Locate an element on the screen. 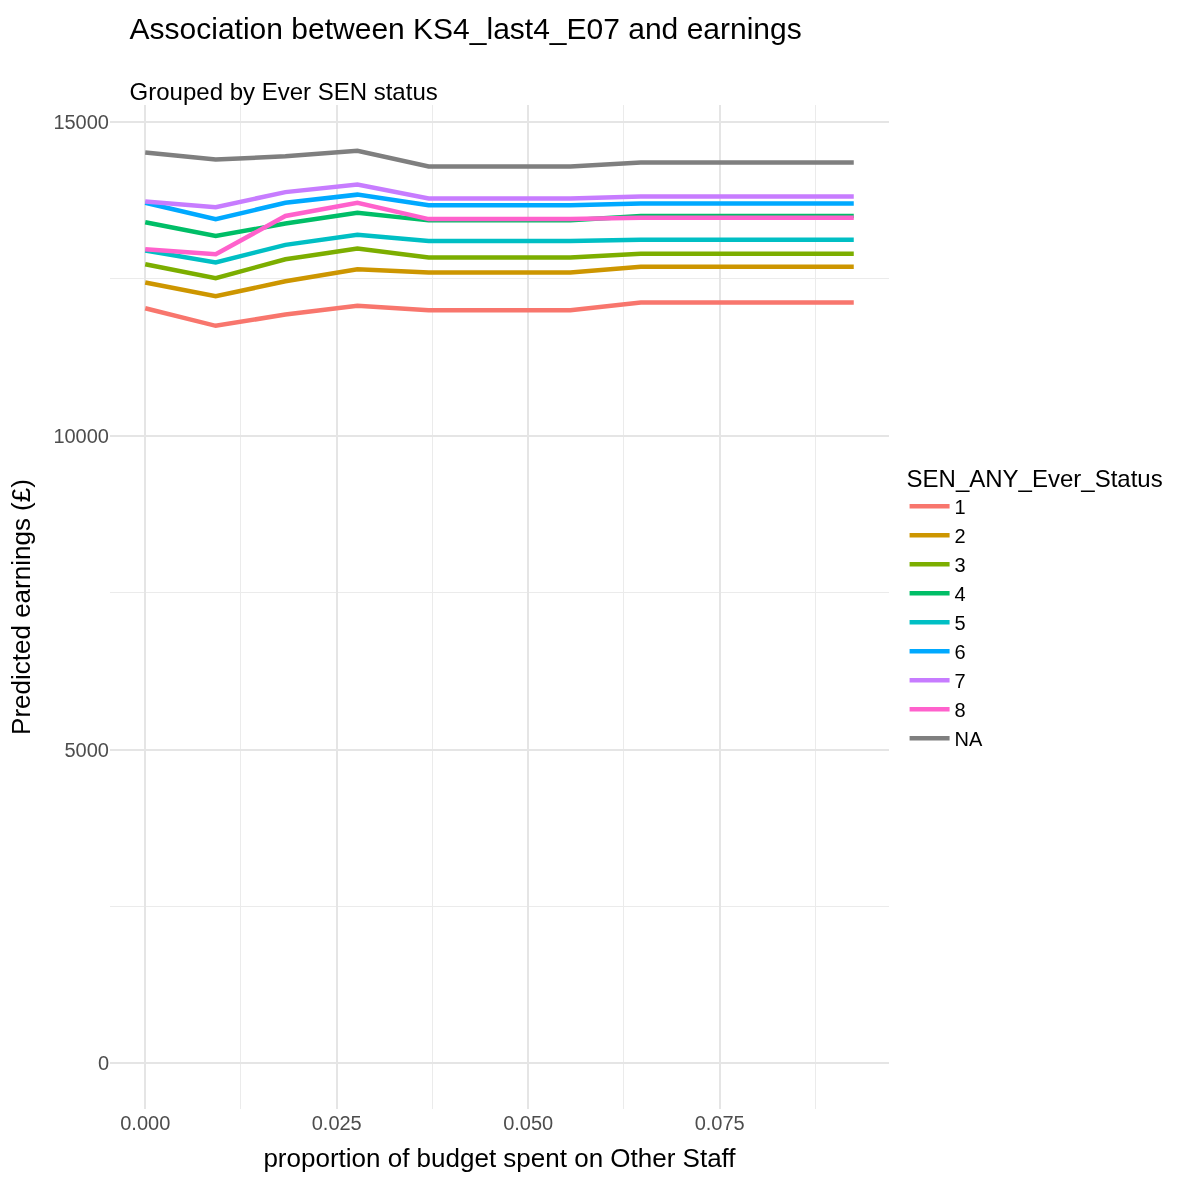 The height and width of the screenshot is (1189, 1178). legend-label: 8 is located at coordinates (960, 710).